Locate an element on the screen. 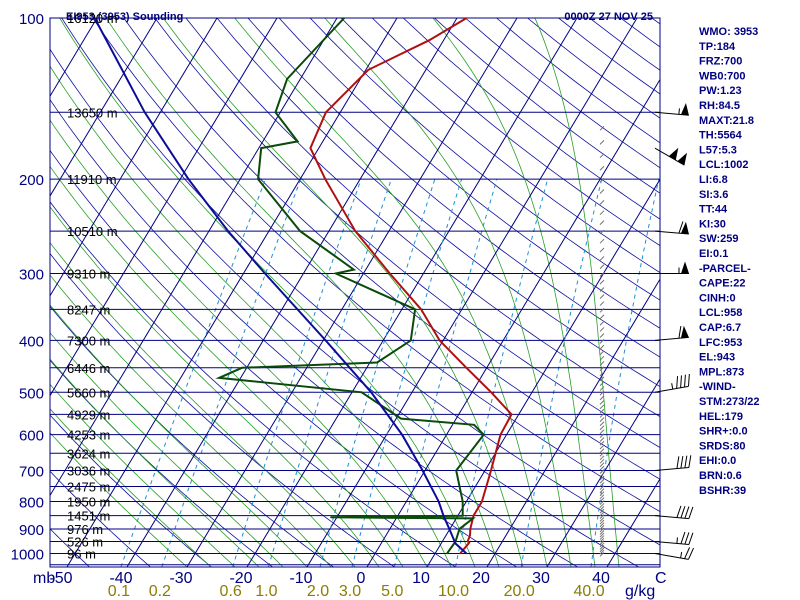 The image size is (800, 600). mixing-ratio-label: 40.0 is located at coordinates (588, 591).